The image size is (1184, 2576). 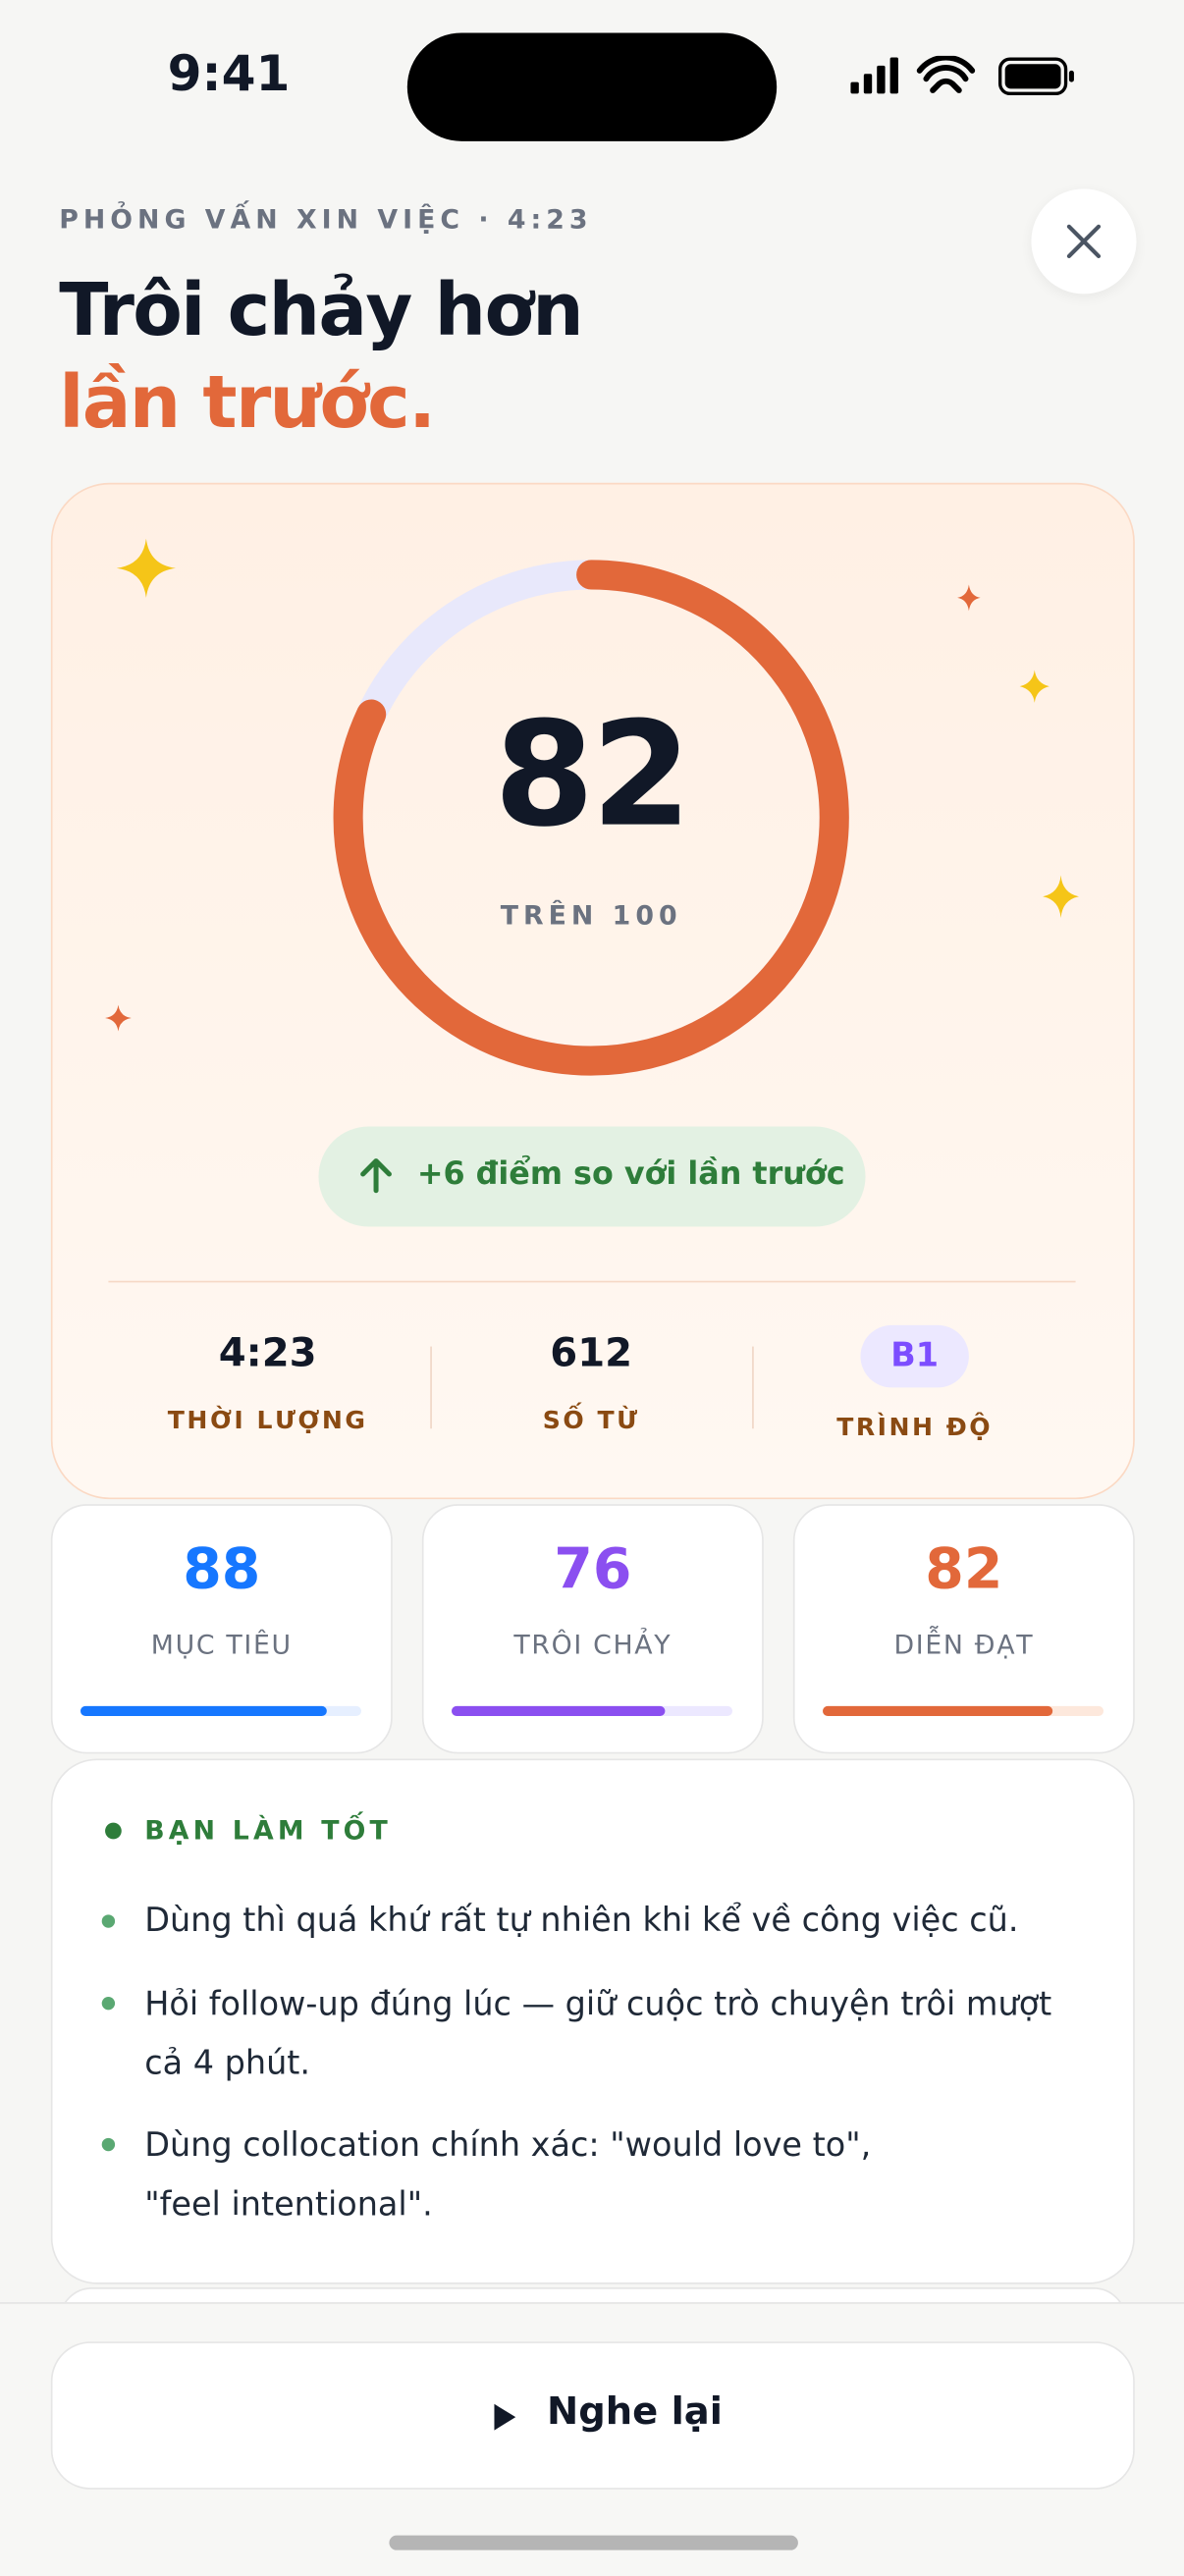 I want to click on dynamic-island, so click(x=592, y=86).